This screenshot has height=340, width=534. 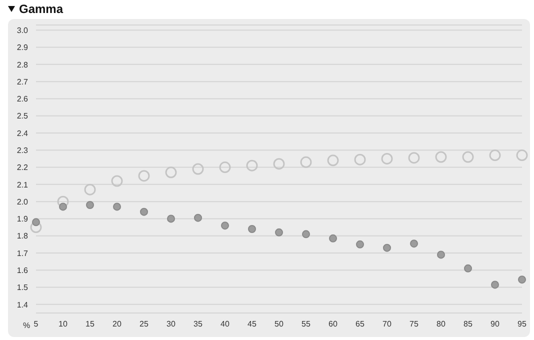 What do you see at coordinates (41, 9) in the screenshot?
I see `chart-title: Gamma` at bounding box center [41, 9].